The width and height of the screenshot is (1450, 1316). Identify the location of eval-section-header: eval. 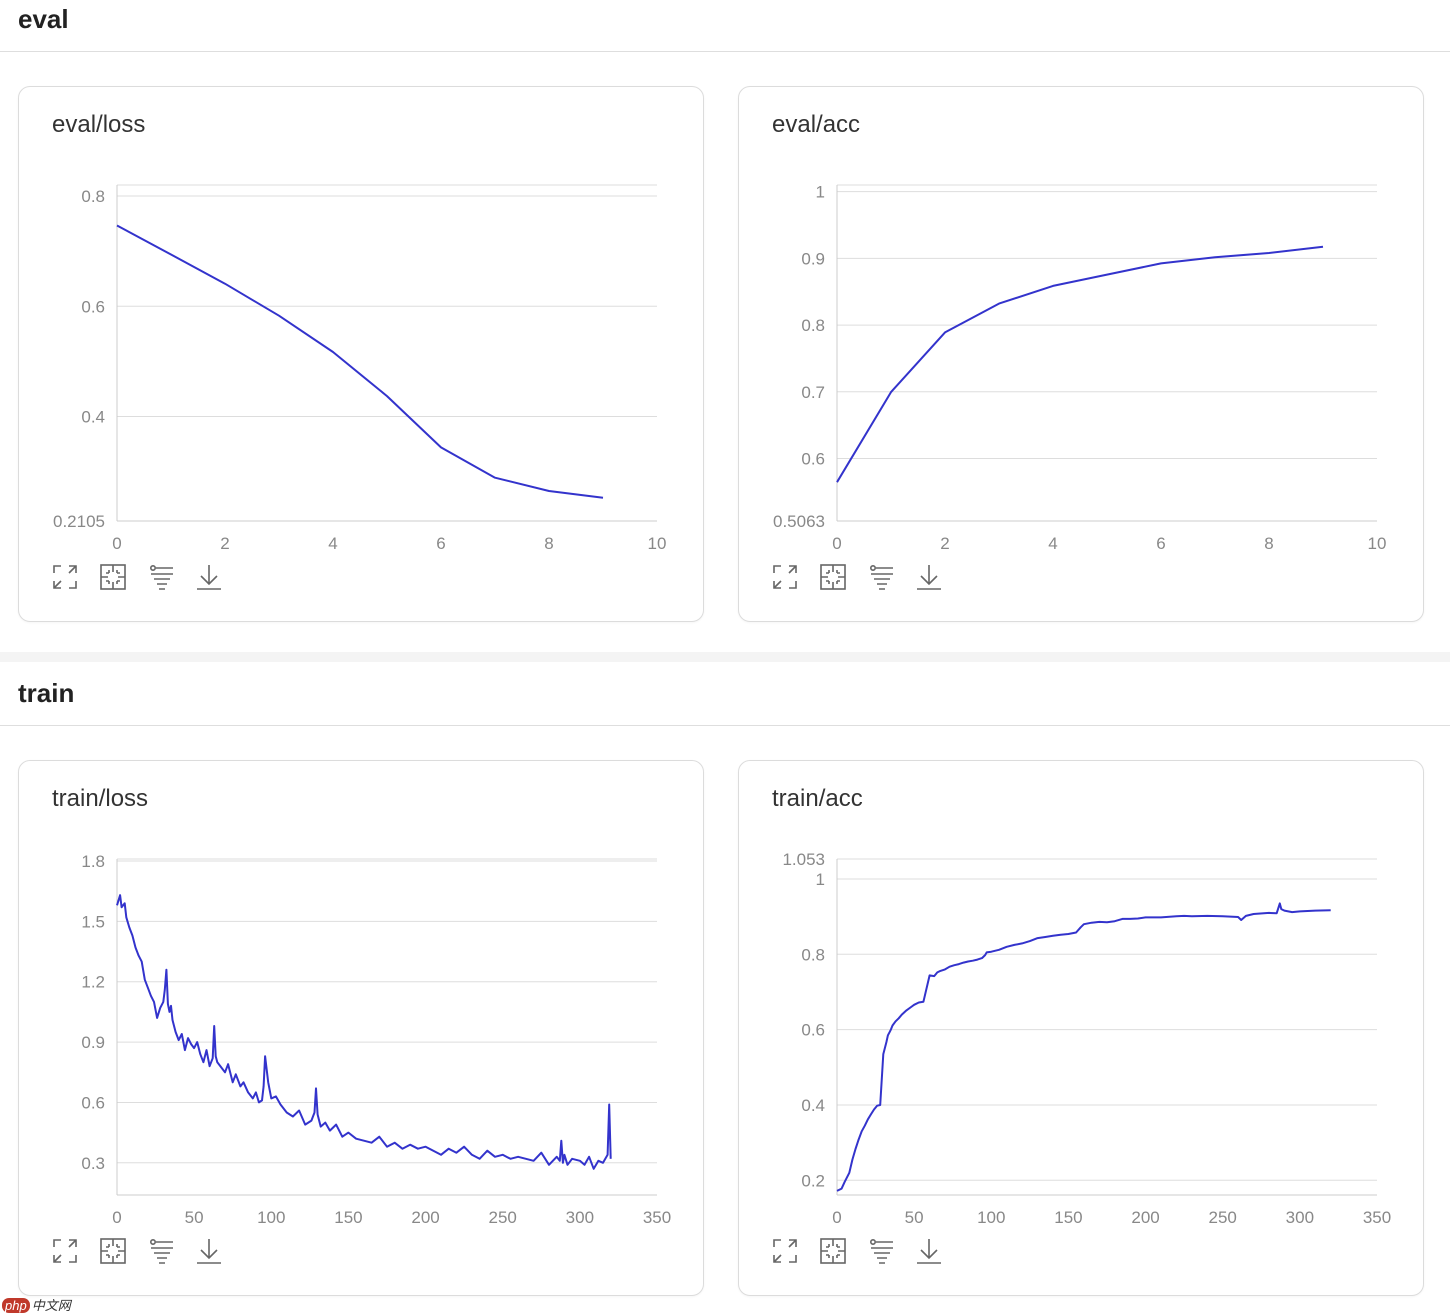
(725, 26).